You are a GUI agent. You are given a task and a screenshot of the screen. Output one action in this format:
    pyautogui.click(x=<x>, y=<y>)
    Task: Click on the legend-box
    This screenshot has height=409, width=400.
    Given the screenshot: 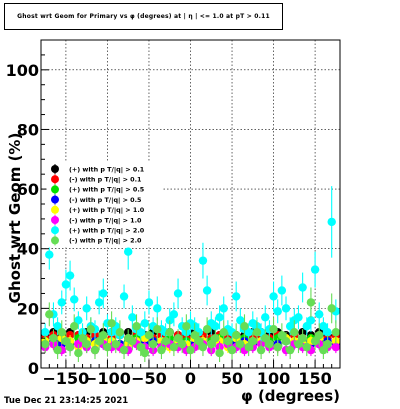 What is the action you would take?
    pyautogui.click(x=105, y=205)
    